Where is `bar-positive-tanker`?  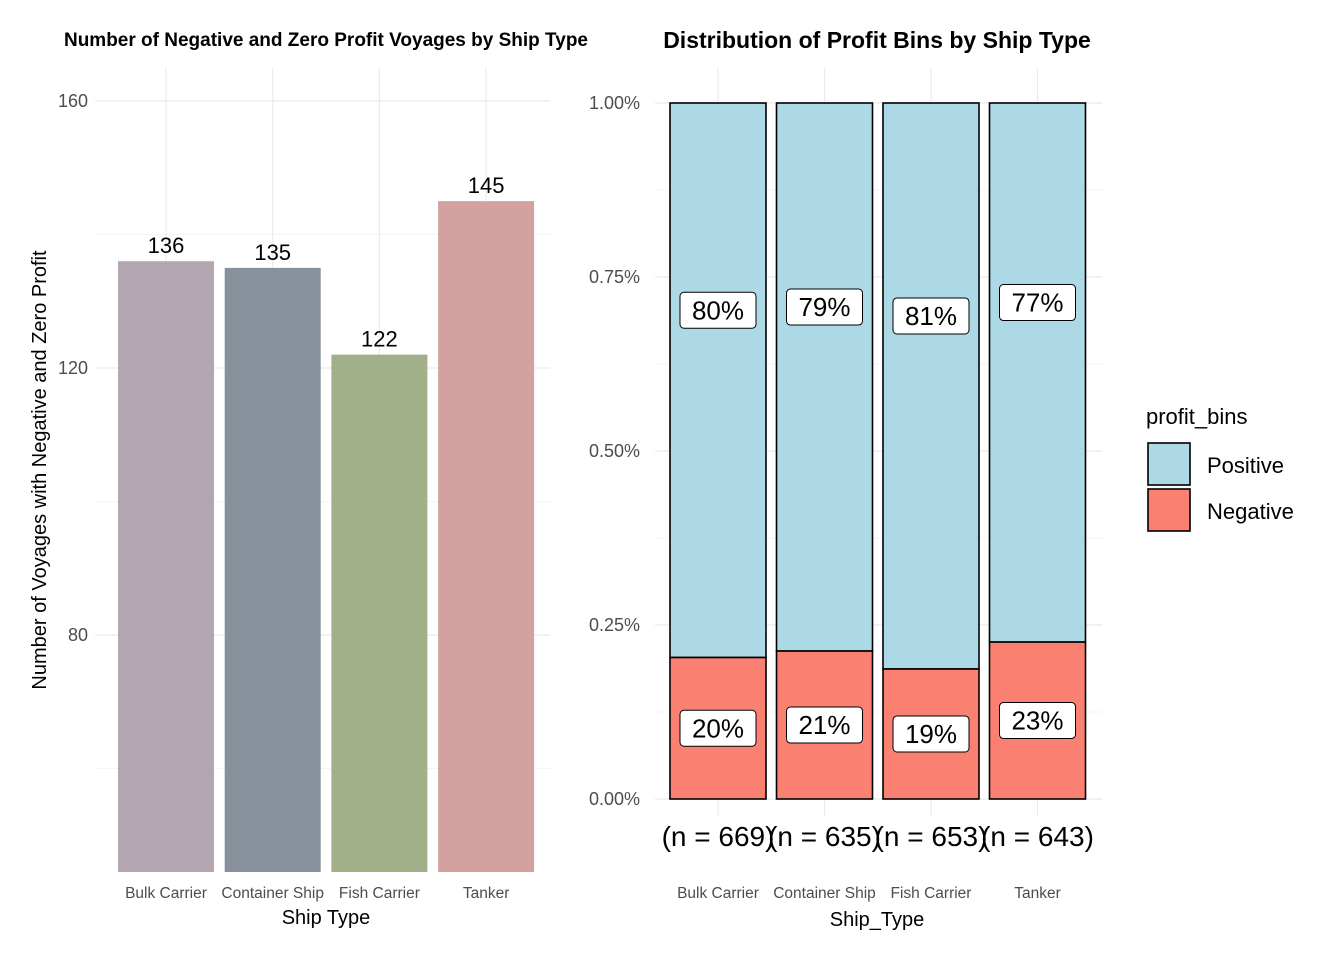 bar-positive-tanker is located at coordinates (1037, 372).